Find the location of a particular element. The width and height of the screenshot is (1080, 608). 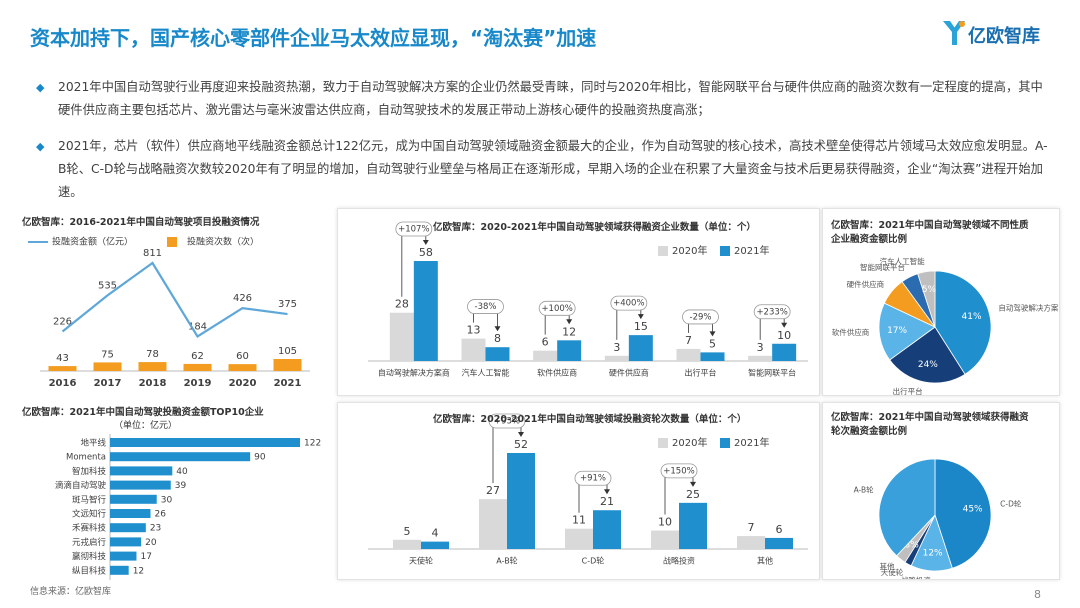

x-tick-label: 软件供应商 is located at coordinates (557, 373).